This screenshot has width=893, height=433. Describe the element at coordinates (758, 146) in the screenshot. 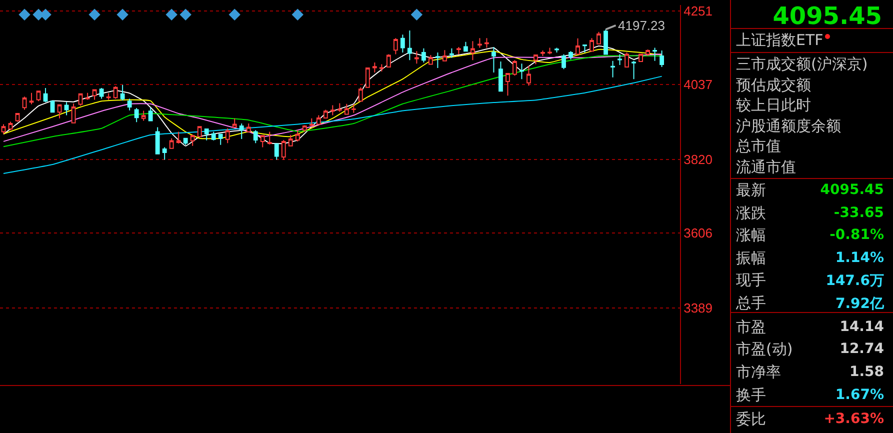

I see `text: 总市值` at that location.